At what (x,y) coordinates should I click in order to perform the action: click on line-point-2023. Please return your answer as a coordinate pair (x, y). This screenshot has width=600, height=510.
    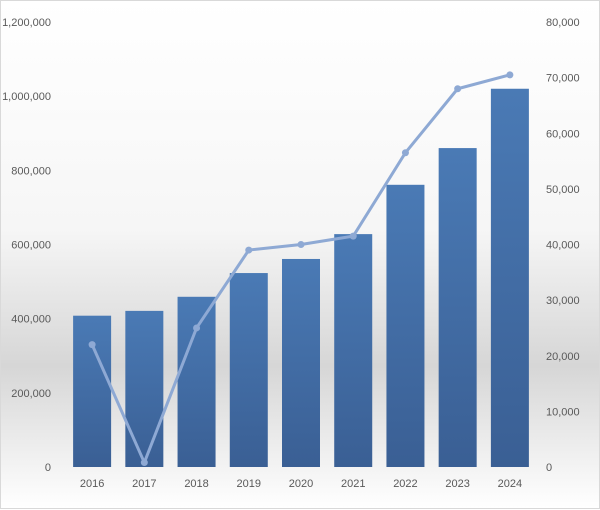
    Looking at the image, I should click on (458, 89).